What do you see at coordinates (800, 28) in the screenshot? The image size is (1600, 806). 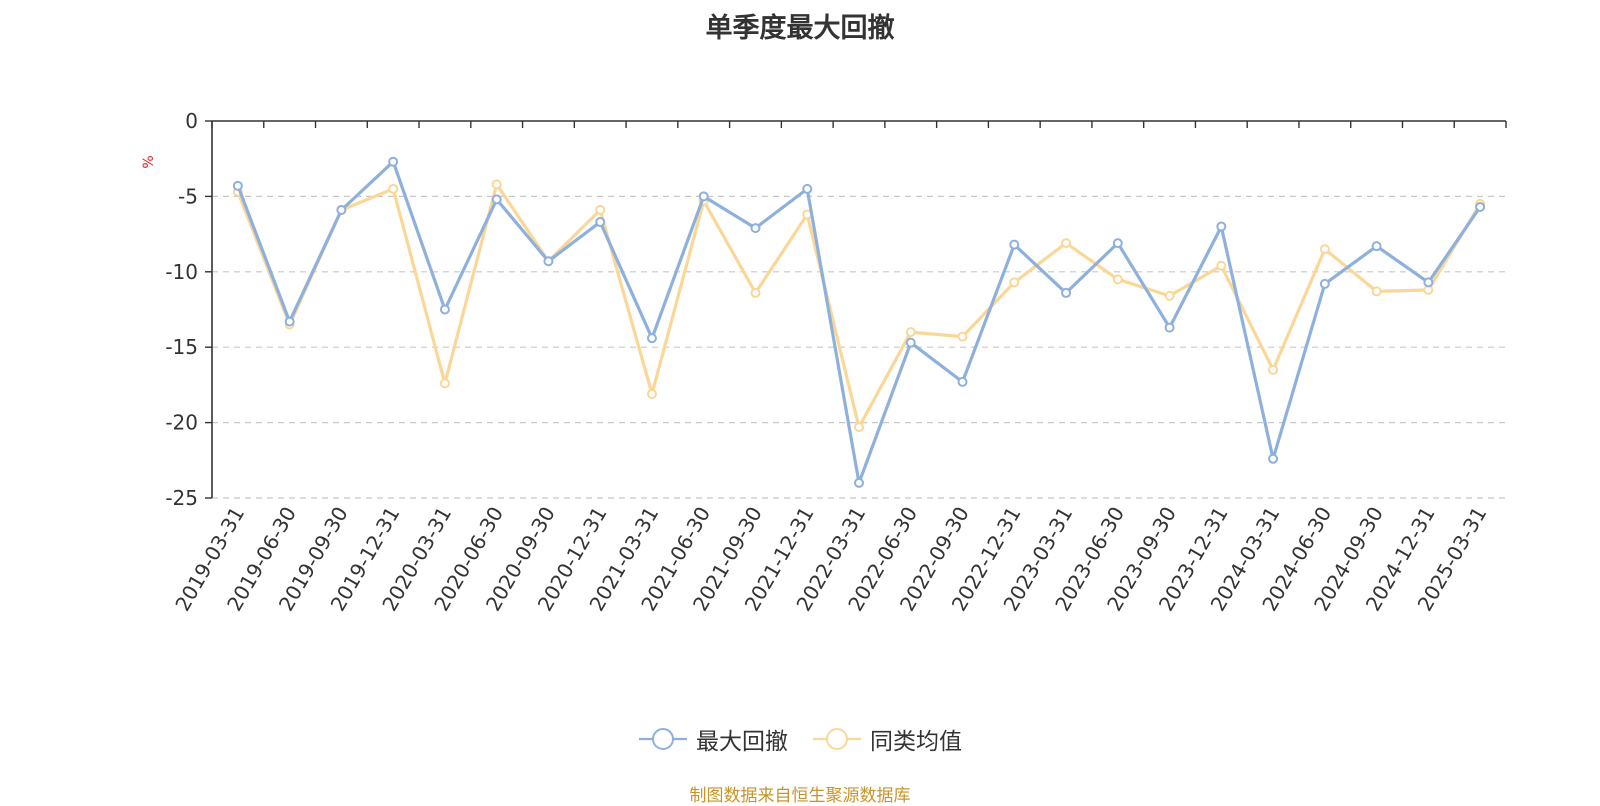 I see `chart-title: 单季度最大回撤` at bounding box center [800, 28].